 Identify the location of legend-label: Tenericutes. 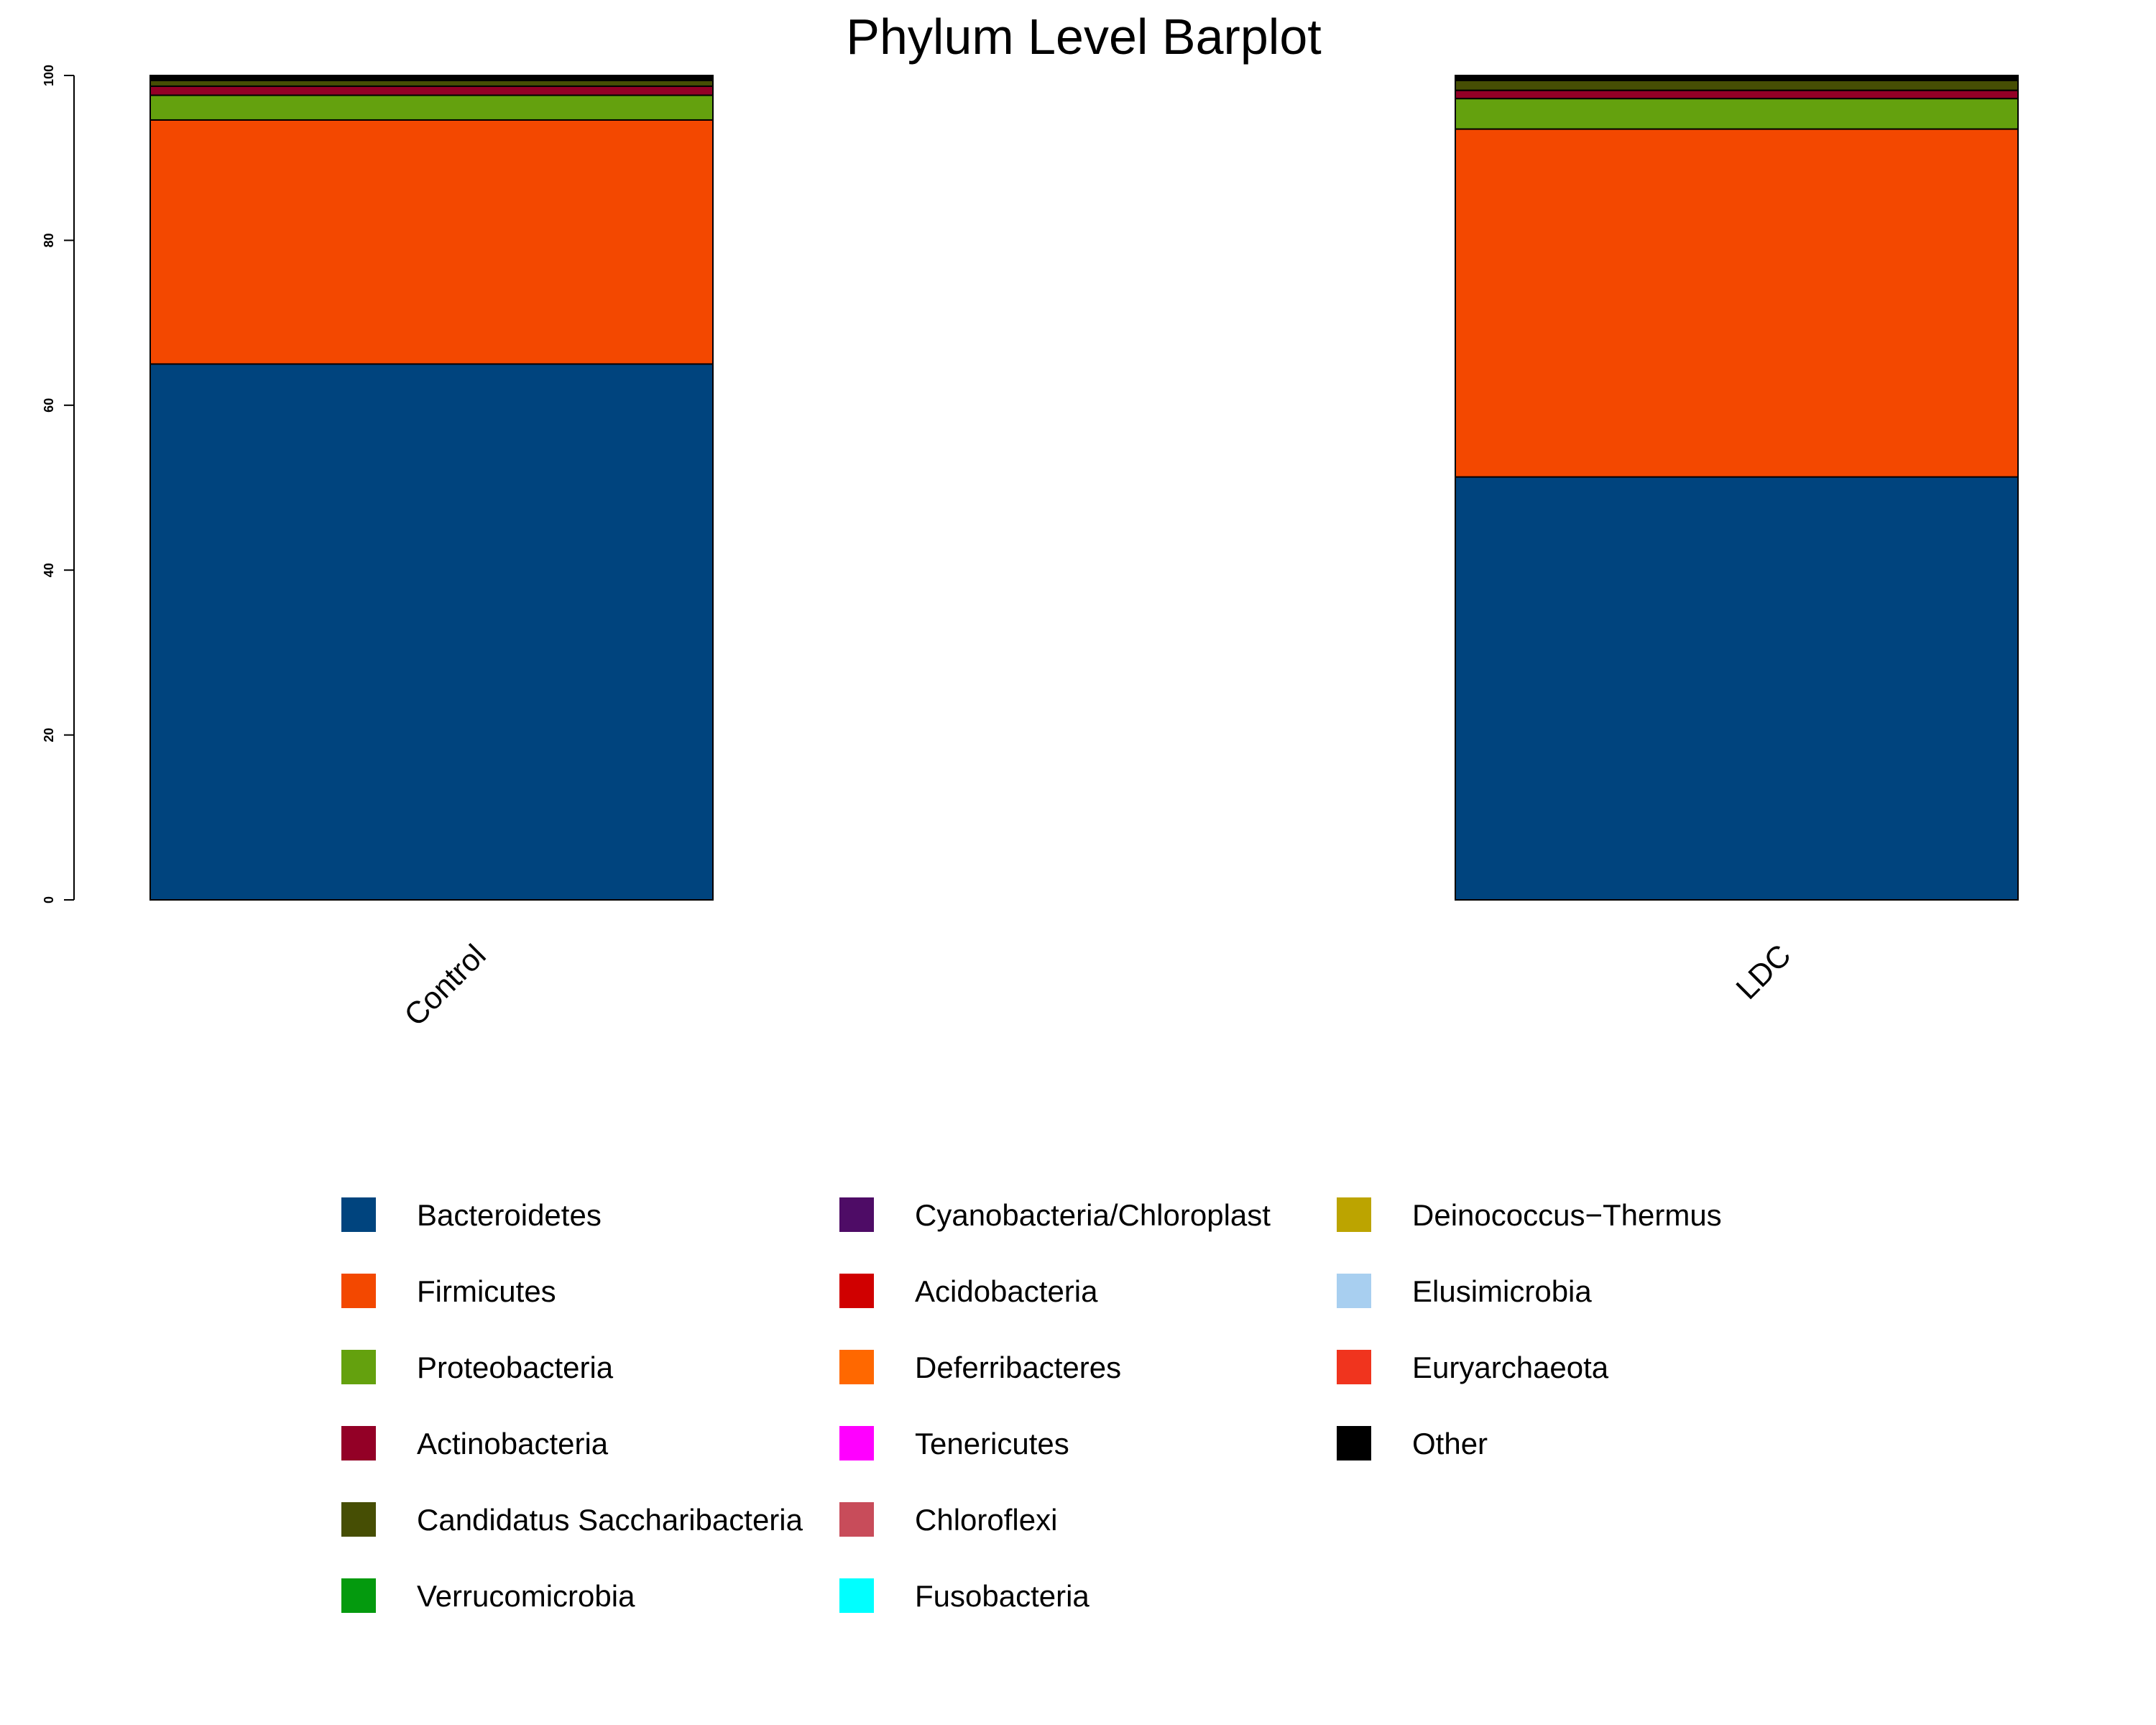
(992, 1443).